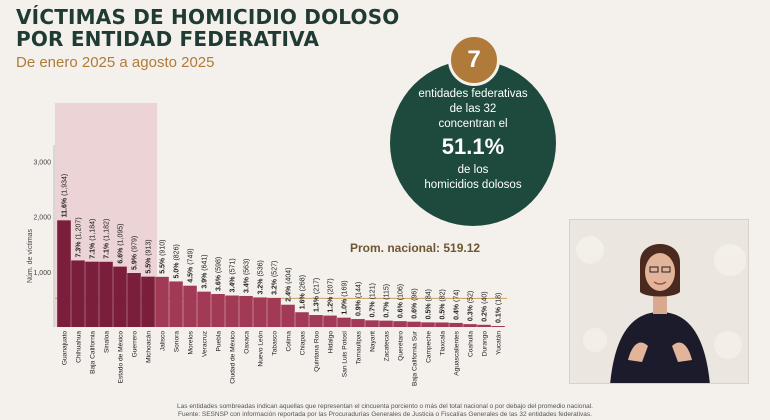 This screenshot has width=770, height=420. I want to click on data-label: 0.1% (18), so click(499, 308).